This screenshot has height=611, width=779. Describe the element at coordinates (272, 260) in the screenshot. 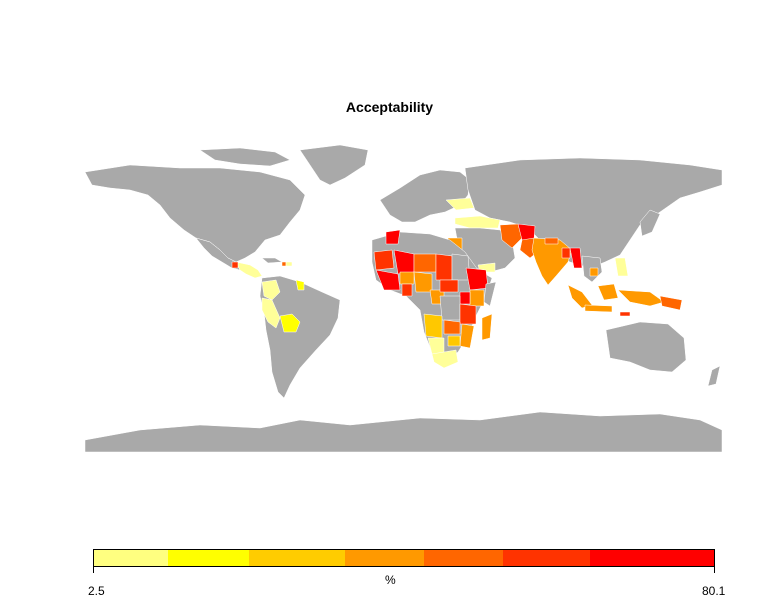

I see `cuba` at that location.